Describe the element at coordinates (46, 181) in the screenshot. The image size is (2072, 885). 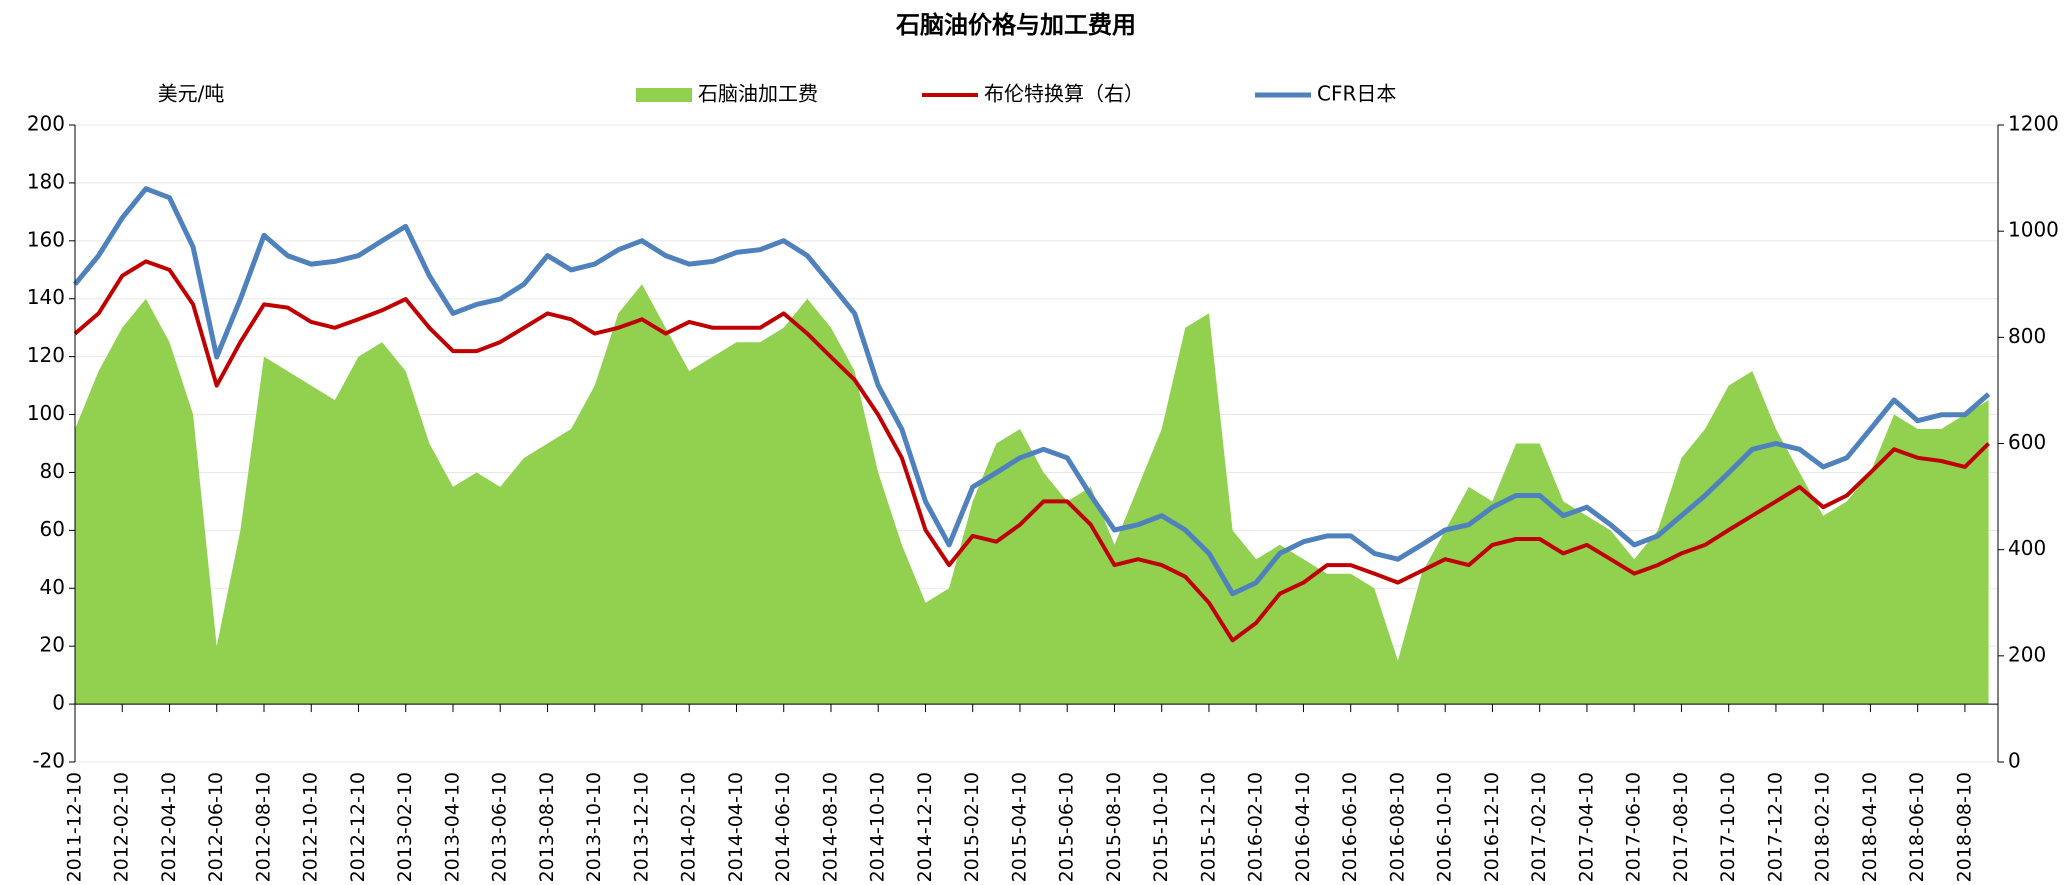
I see `y-tick-label: 180` at that location.